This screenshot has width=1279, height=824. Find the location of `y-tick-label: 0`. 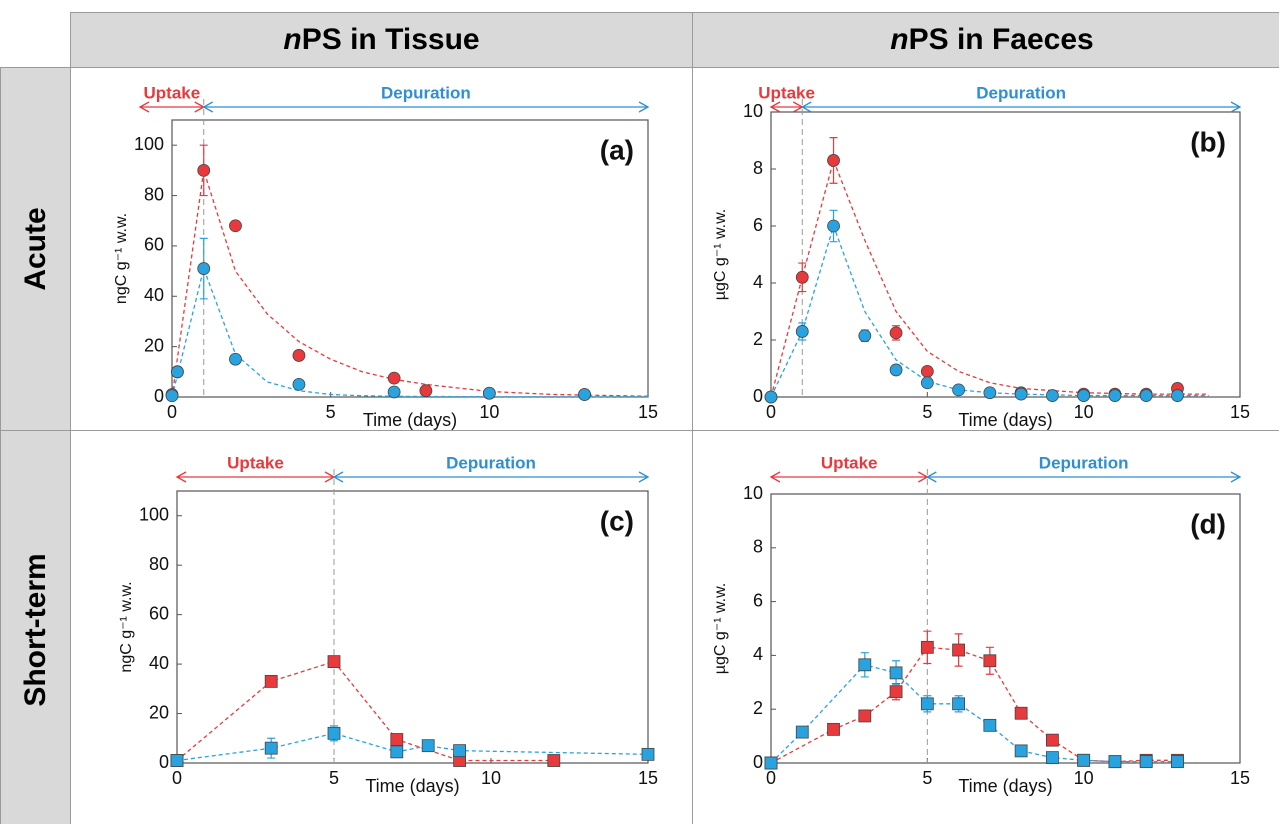

y-tick-label: 0 is located at coordinates (164, 762).